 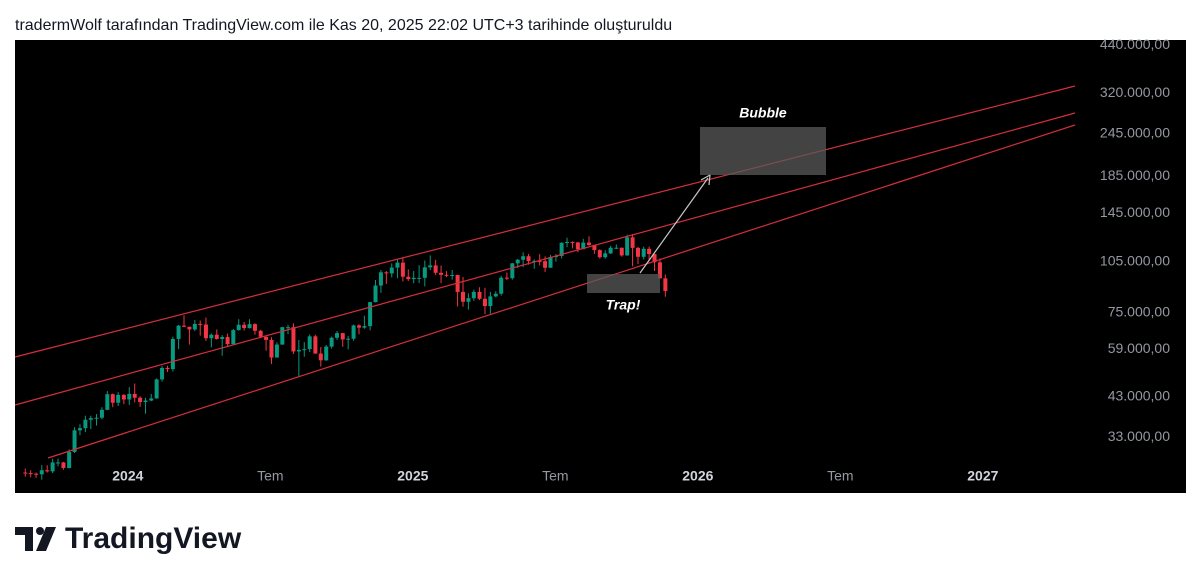 I want to click on y-tick-label: 320.000,00, so click(x=1135, y=92).